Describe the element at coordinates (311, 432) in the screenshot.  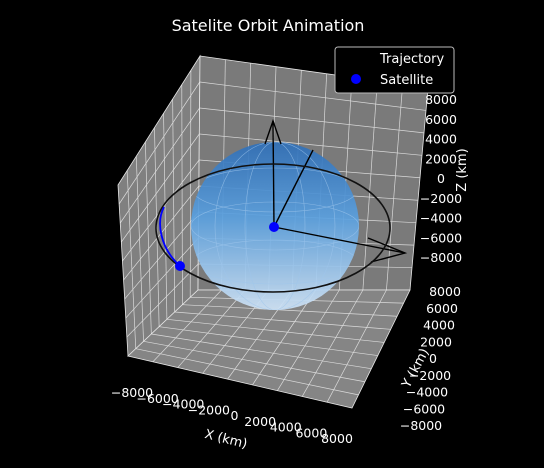
I see `x-tick-label: 6000` at that location.